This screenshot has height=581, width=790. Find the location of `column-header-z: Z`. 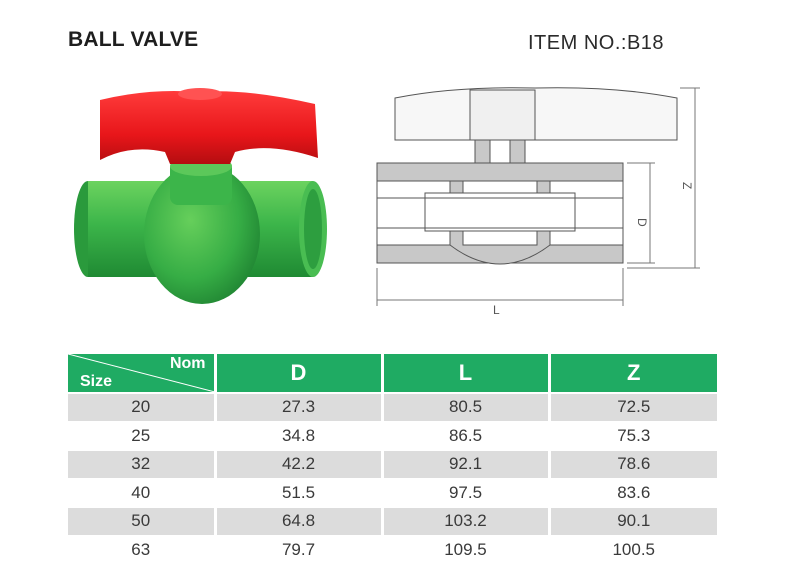

column-header-z: Z is located at coordinates (632, 373).